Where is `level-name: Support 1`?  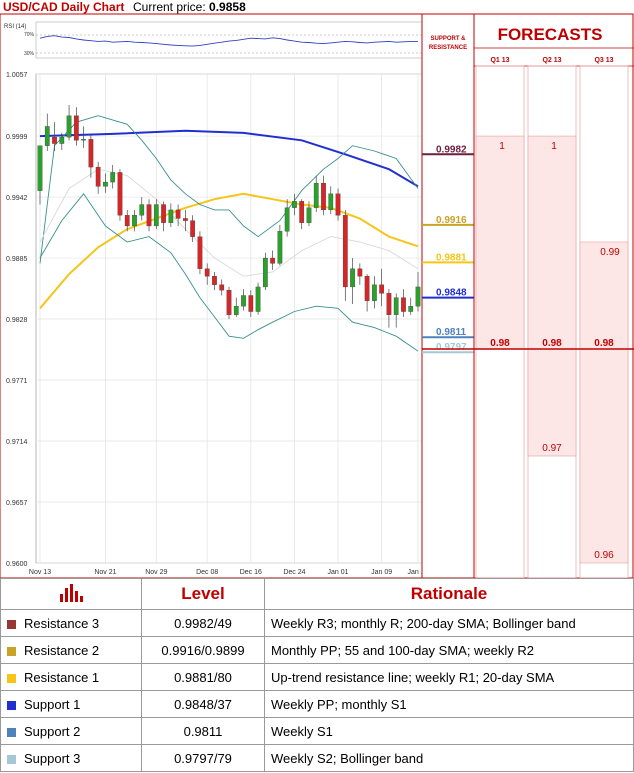
level-name: Support 1 is located at coordinates (71, 704).